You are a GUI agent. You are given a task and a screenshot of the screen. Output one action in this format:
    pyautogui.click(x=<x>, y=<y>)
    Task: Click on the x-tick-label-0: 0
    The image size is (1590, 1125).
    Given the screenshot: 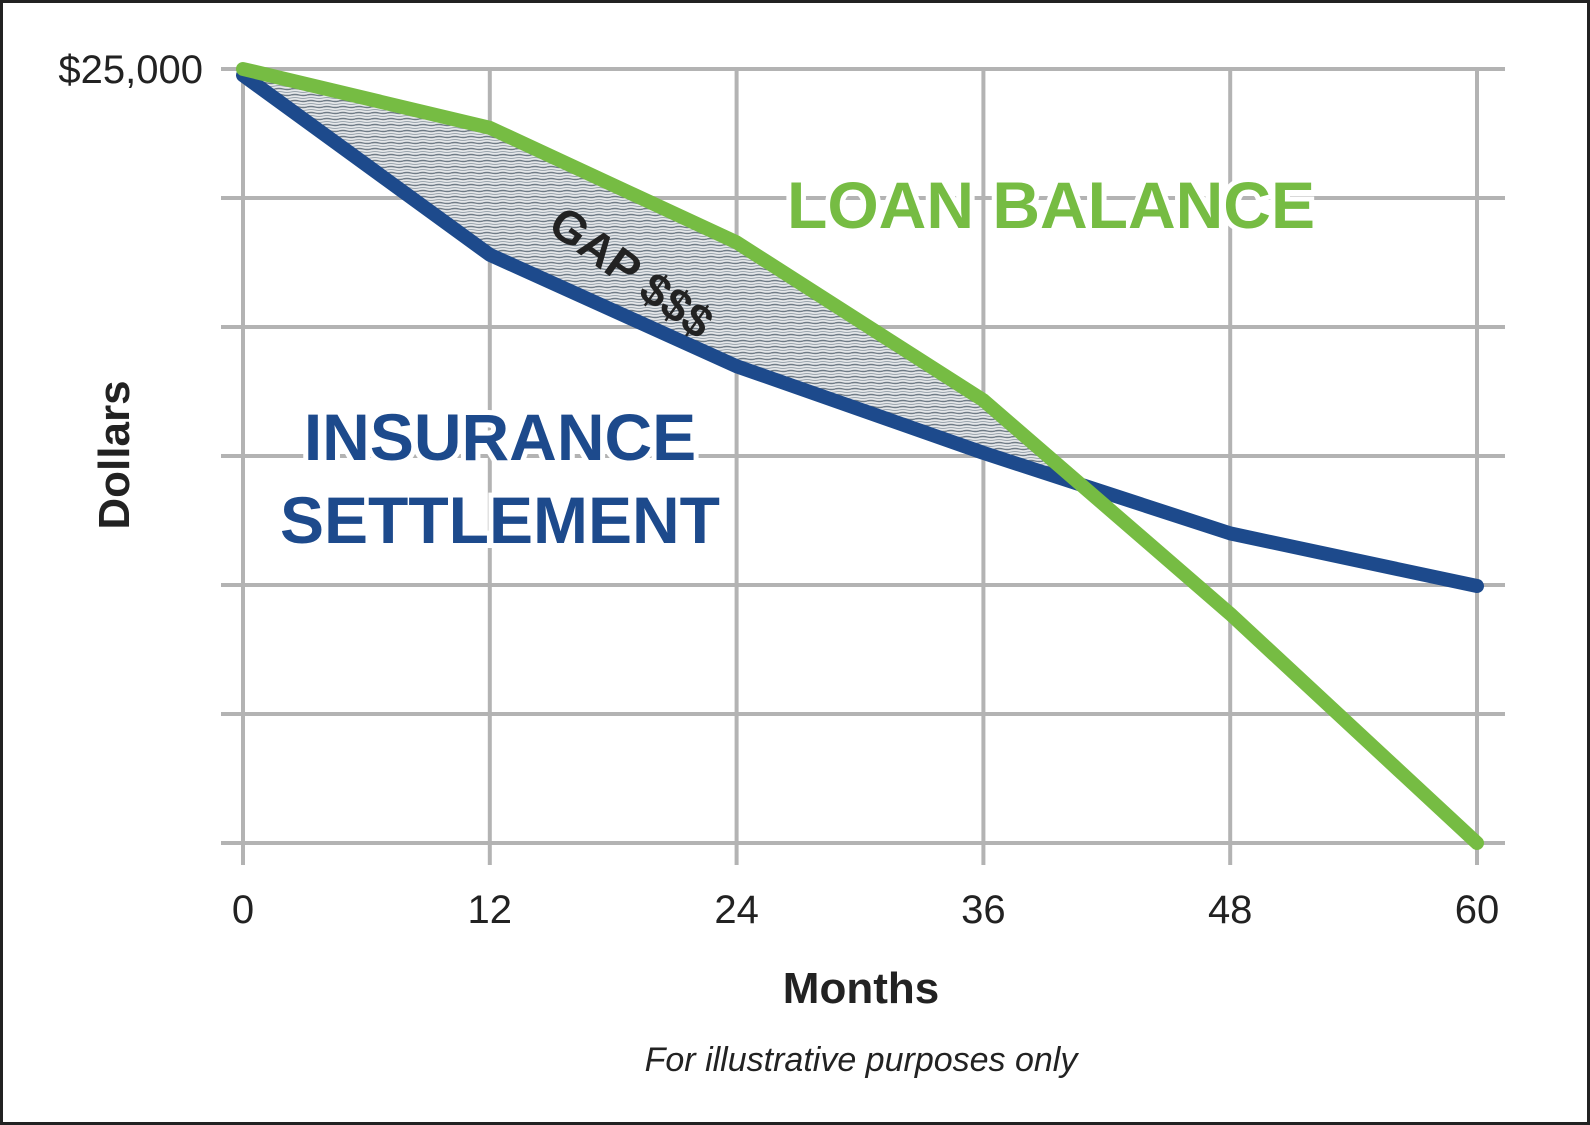 What is the action you would take?
    pyautogui.click(x=243, y=910)
    